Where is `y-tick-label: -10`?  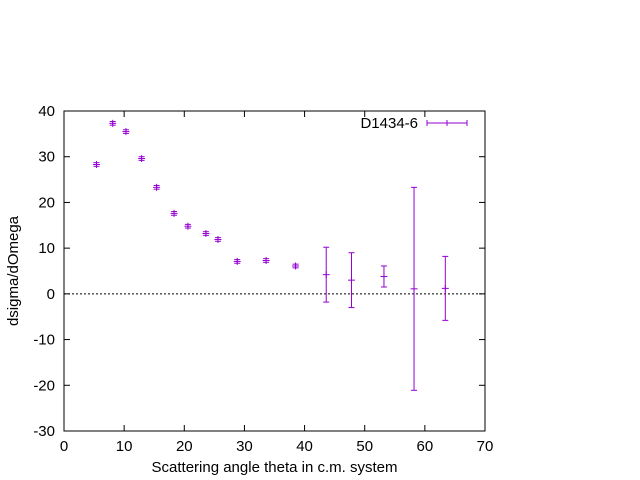
y-tick-label: -10 is located at coordinates (44, 340).